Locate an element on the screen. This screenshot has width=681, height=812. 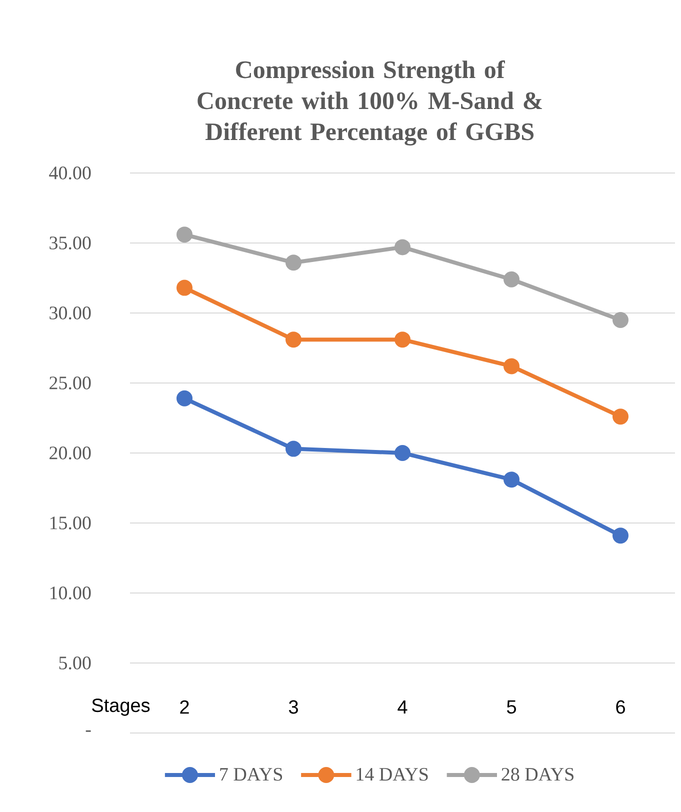
chart-title: Compression Strength of Concrete with 100% M-Sand & Different Percentage of GGBS is located at coordinates (370, 103).